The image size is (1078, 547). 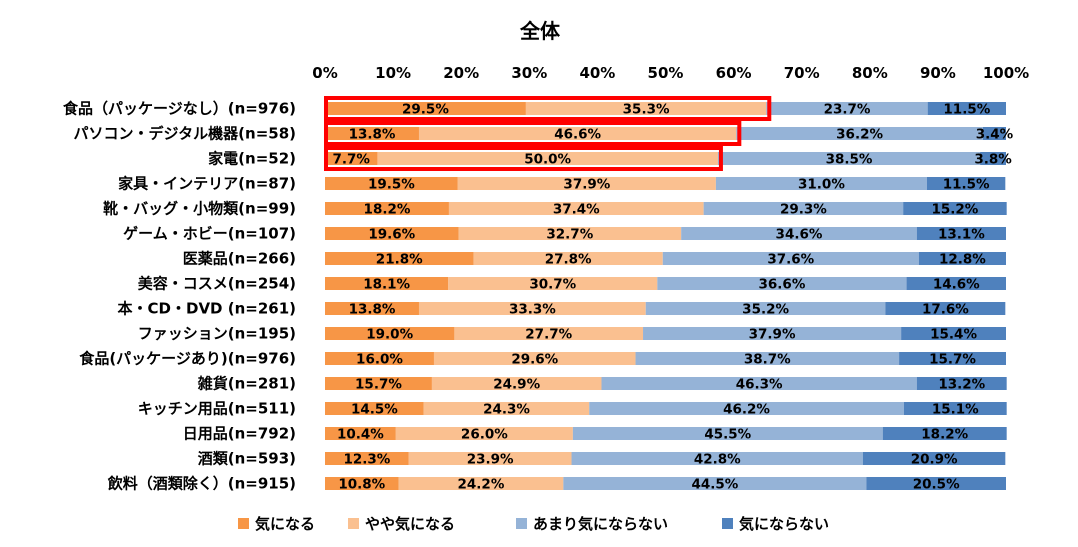 I want to click on x-axis: 0% 10% 20% 30% 40% 50% 60% 70% 80% 90% 100%, so click(x=670, y=73).